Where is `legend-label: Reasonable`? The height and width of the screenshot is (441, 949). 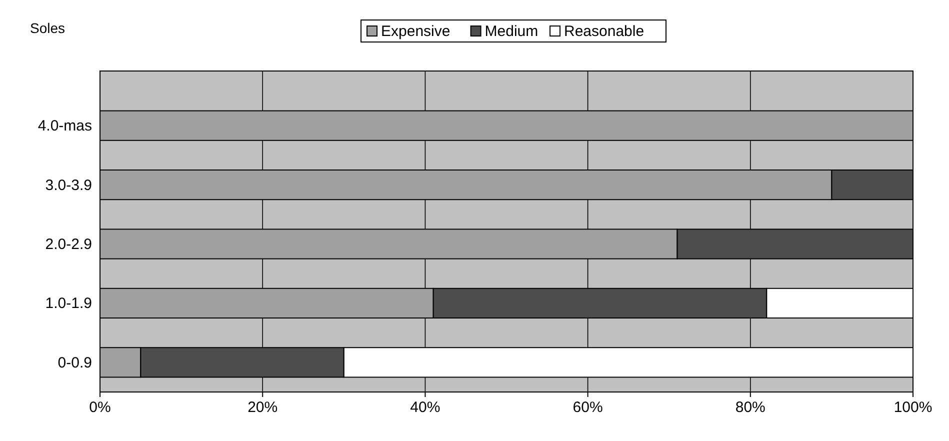 legend-label: Reasonable is located at coordinates (604, 31).